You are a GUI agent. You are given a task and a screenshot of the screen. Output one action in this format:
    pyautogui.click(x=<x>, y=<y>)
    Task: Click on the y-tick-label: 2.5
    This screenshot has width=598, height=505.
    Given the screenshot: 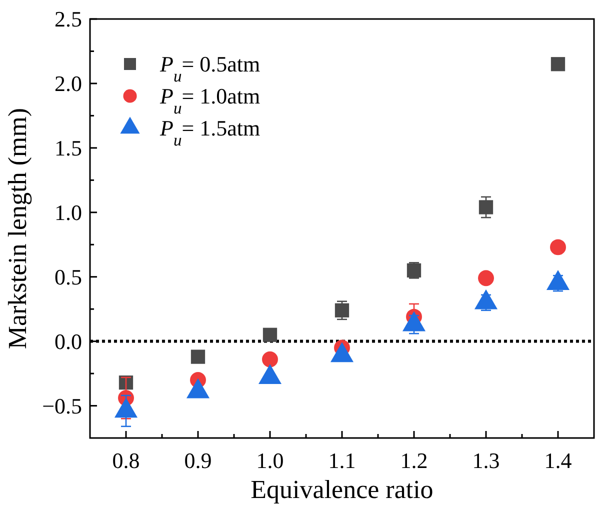 What is the action you would take?
    pyautogui.click(x=68, y=19)
    